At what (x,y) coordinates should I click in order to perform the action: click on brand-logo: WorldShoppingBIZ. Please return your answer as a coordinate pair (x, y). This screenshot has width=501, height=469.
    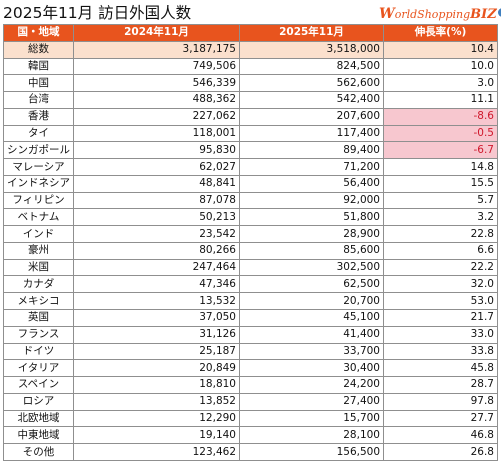
    Looking at the image, I should click on (440, 13).